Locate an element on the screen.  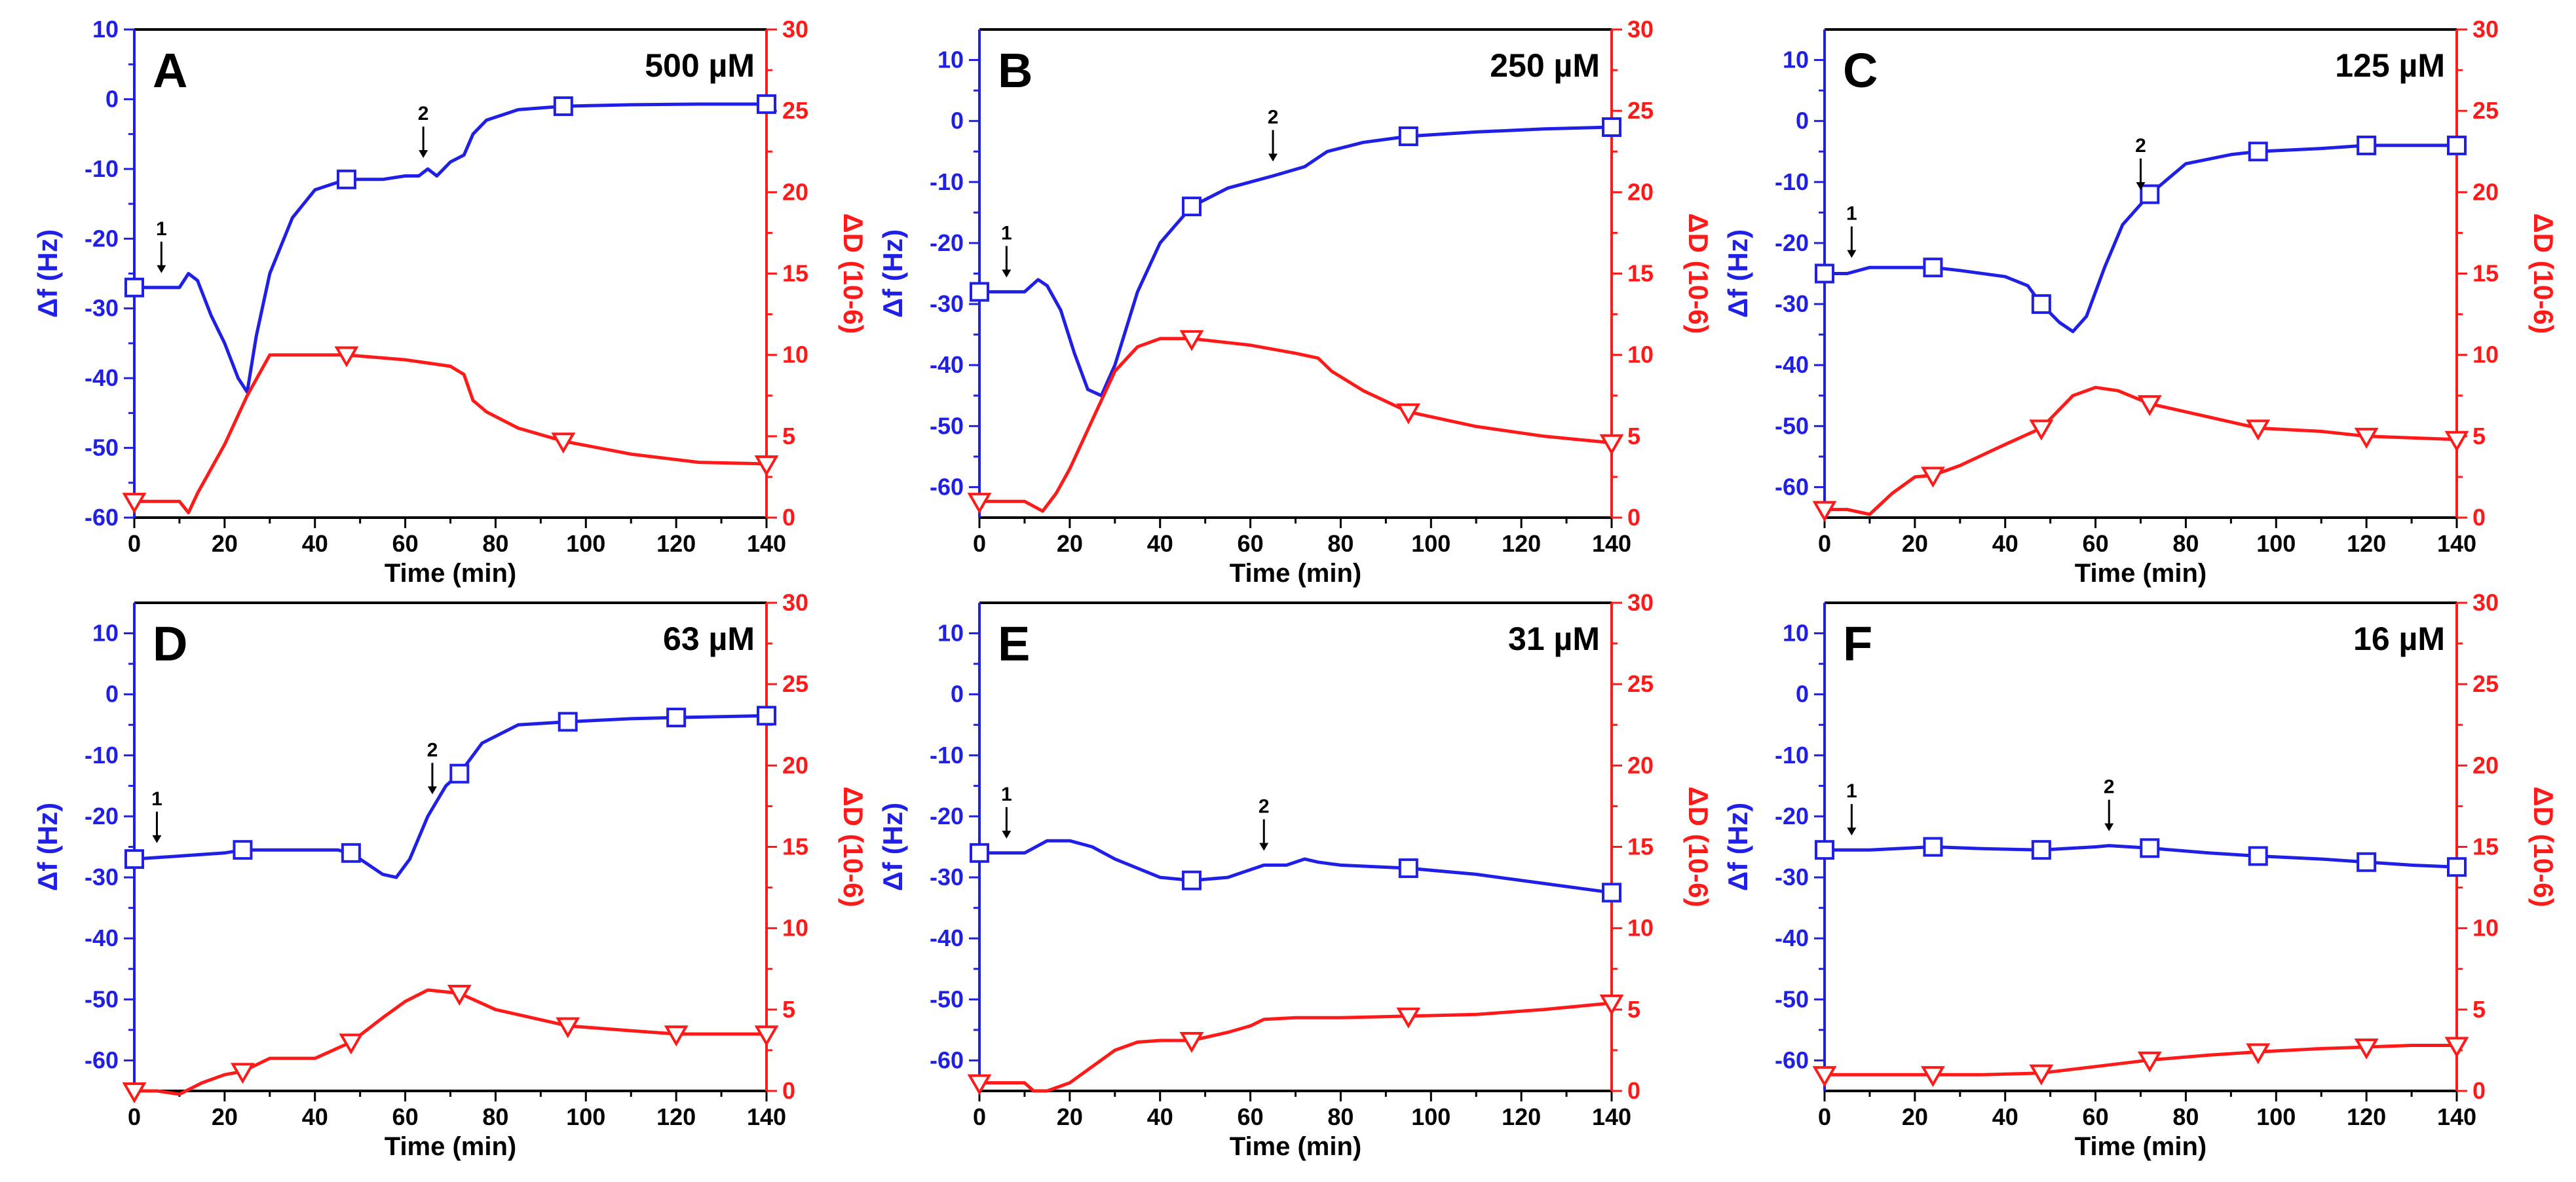
y-tick-label-left: -10 is located at coordinates (1792, 755).